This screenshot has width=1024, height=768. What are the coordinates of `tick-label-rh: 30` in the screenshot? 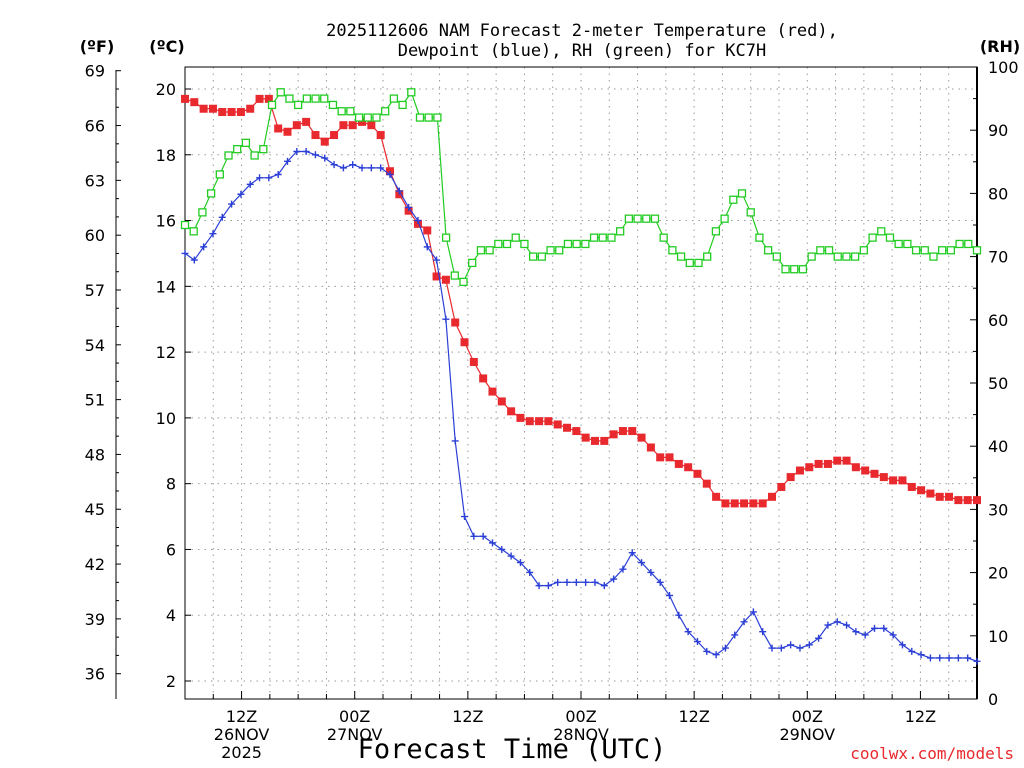 It's located at (998, 509).